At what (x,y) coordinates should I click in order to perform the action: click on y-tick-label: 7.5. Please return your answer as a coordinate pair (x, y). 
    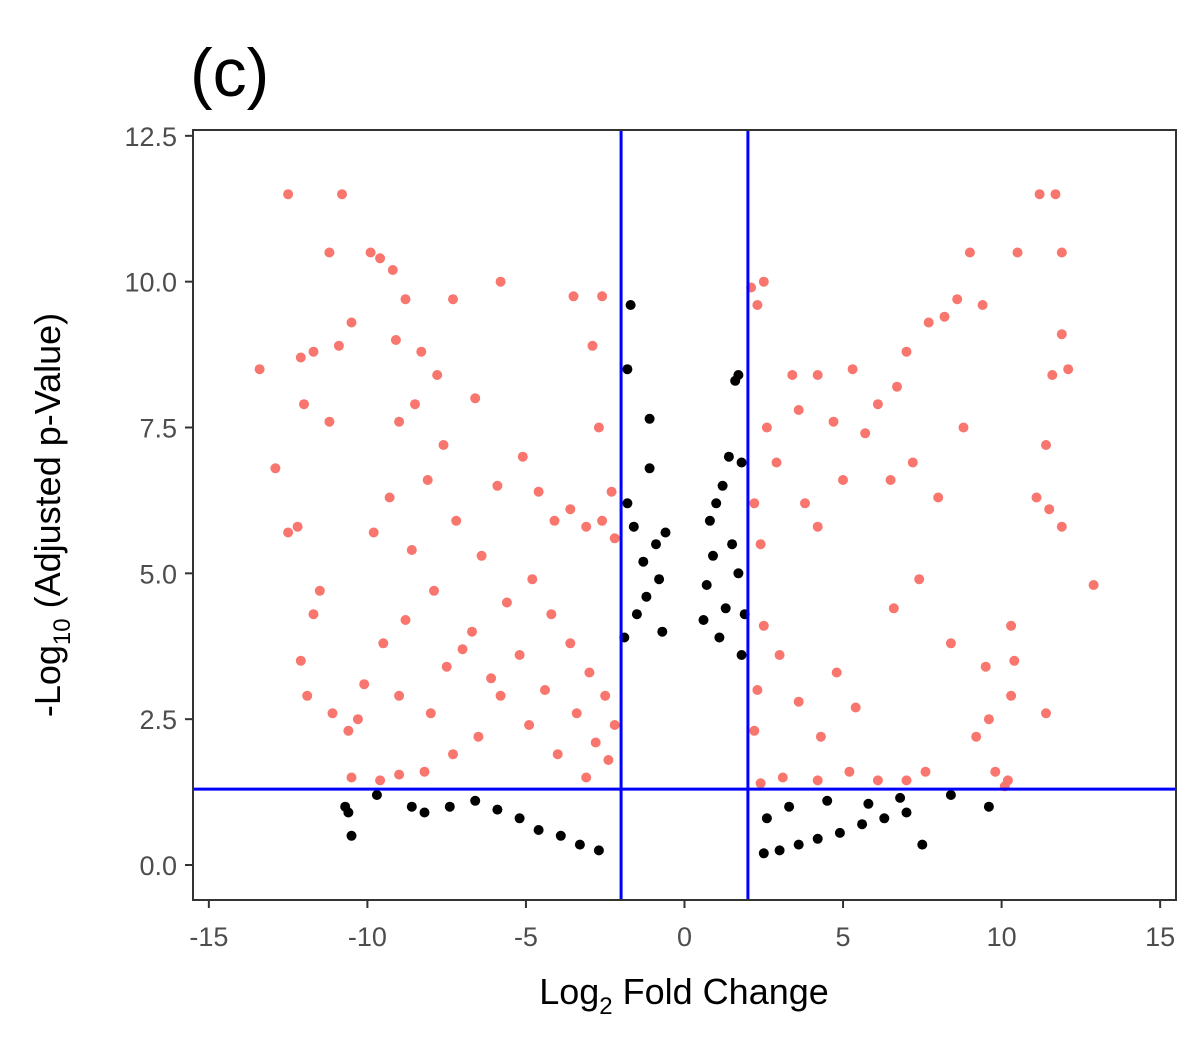
    Looking at the image, I should click on (158, 429).